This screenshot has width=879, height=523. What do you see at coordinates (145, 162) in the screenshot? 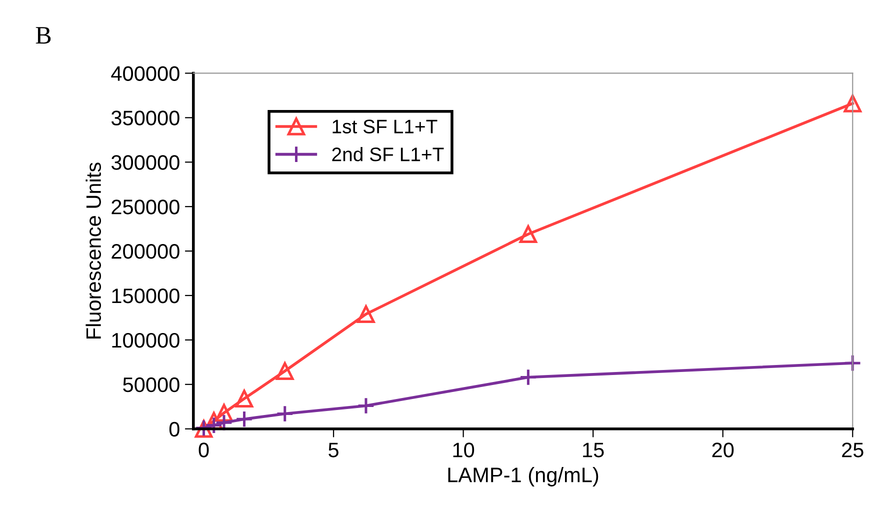
I see `y-tick-label: 300000` at bounding box center [145, 162].